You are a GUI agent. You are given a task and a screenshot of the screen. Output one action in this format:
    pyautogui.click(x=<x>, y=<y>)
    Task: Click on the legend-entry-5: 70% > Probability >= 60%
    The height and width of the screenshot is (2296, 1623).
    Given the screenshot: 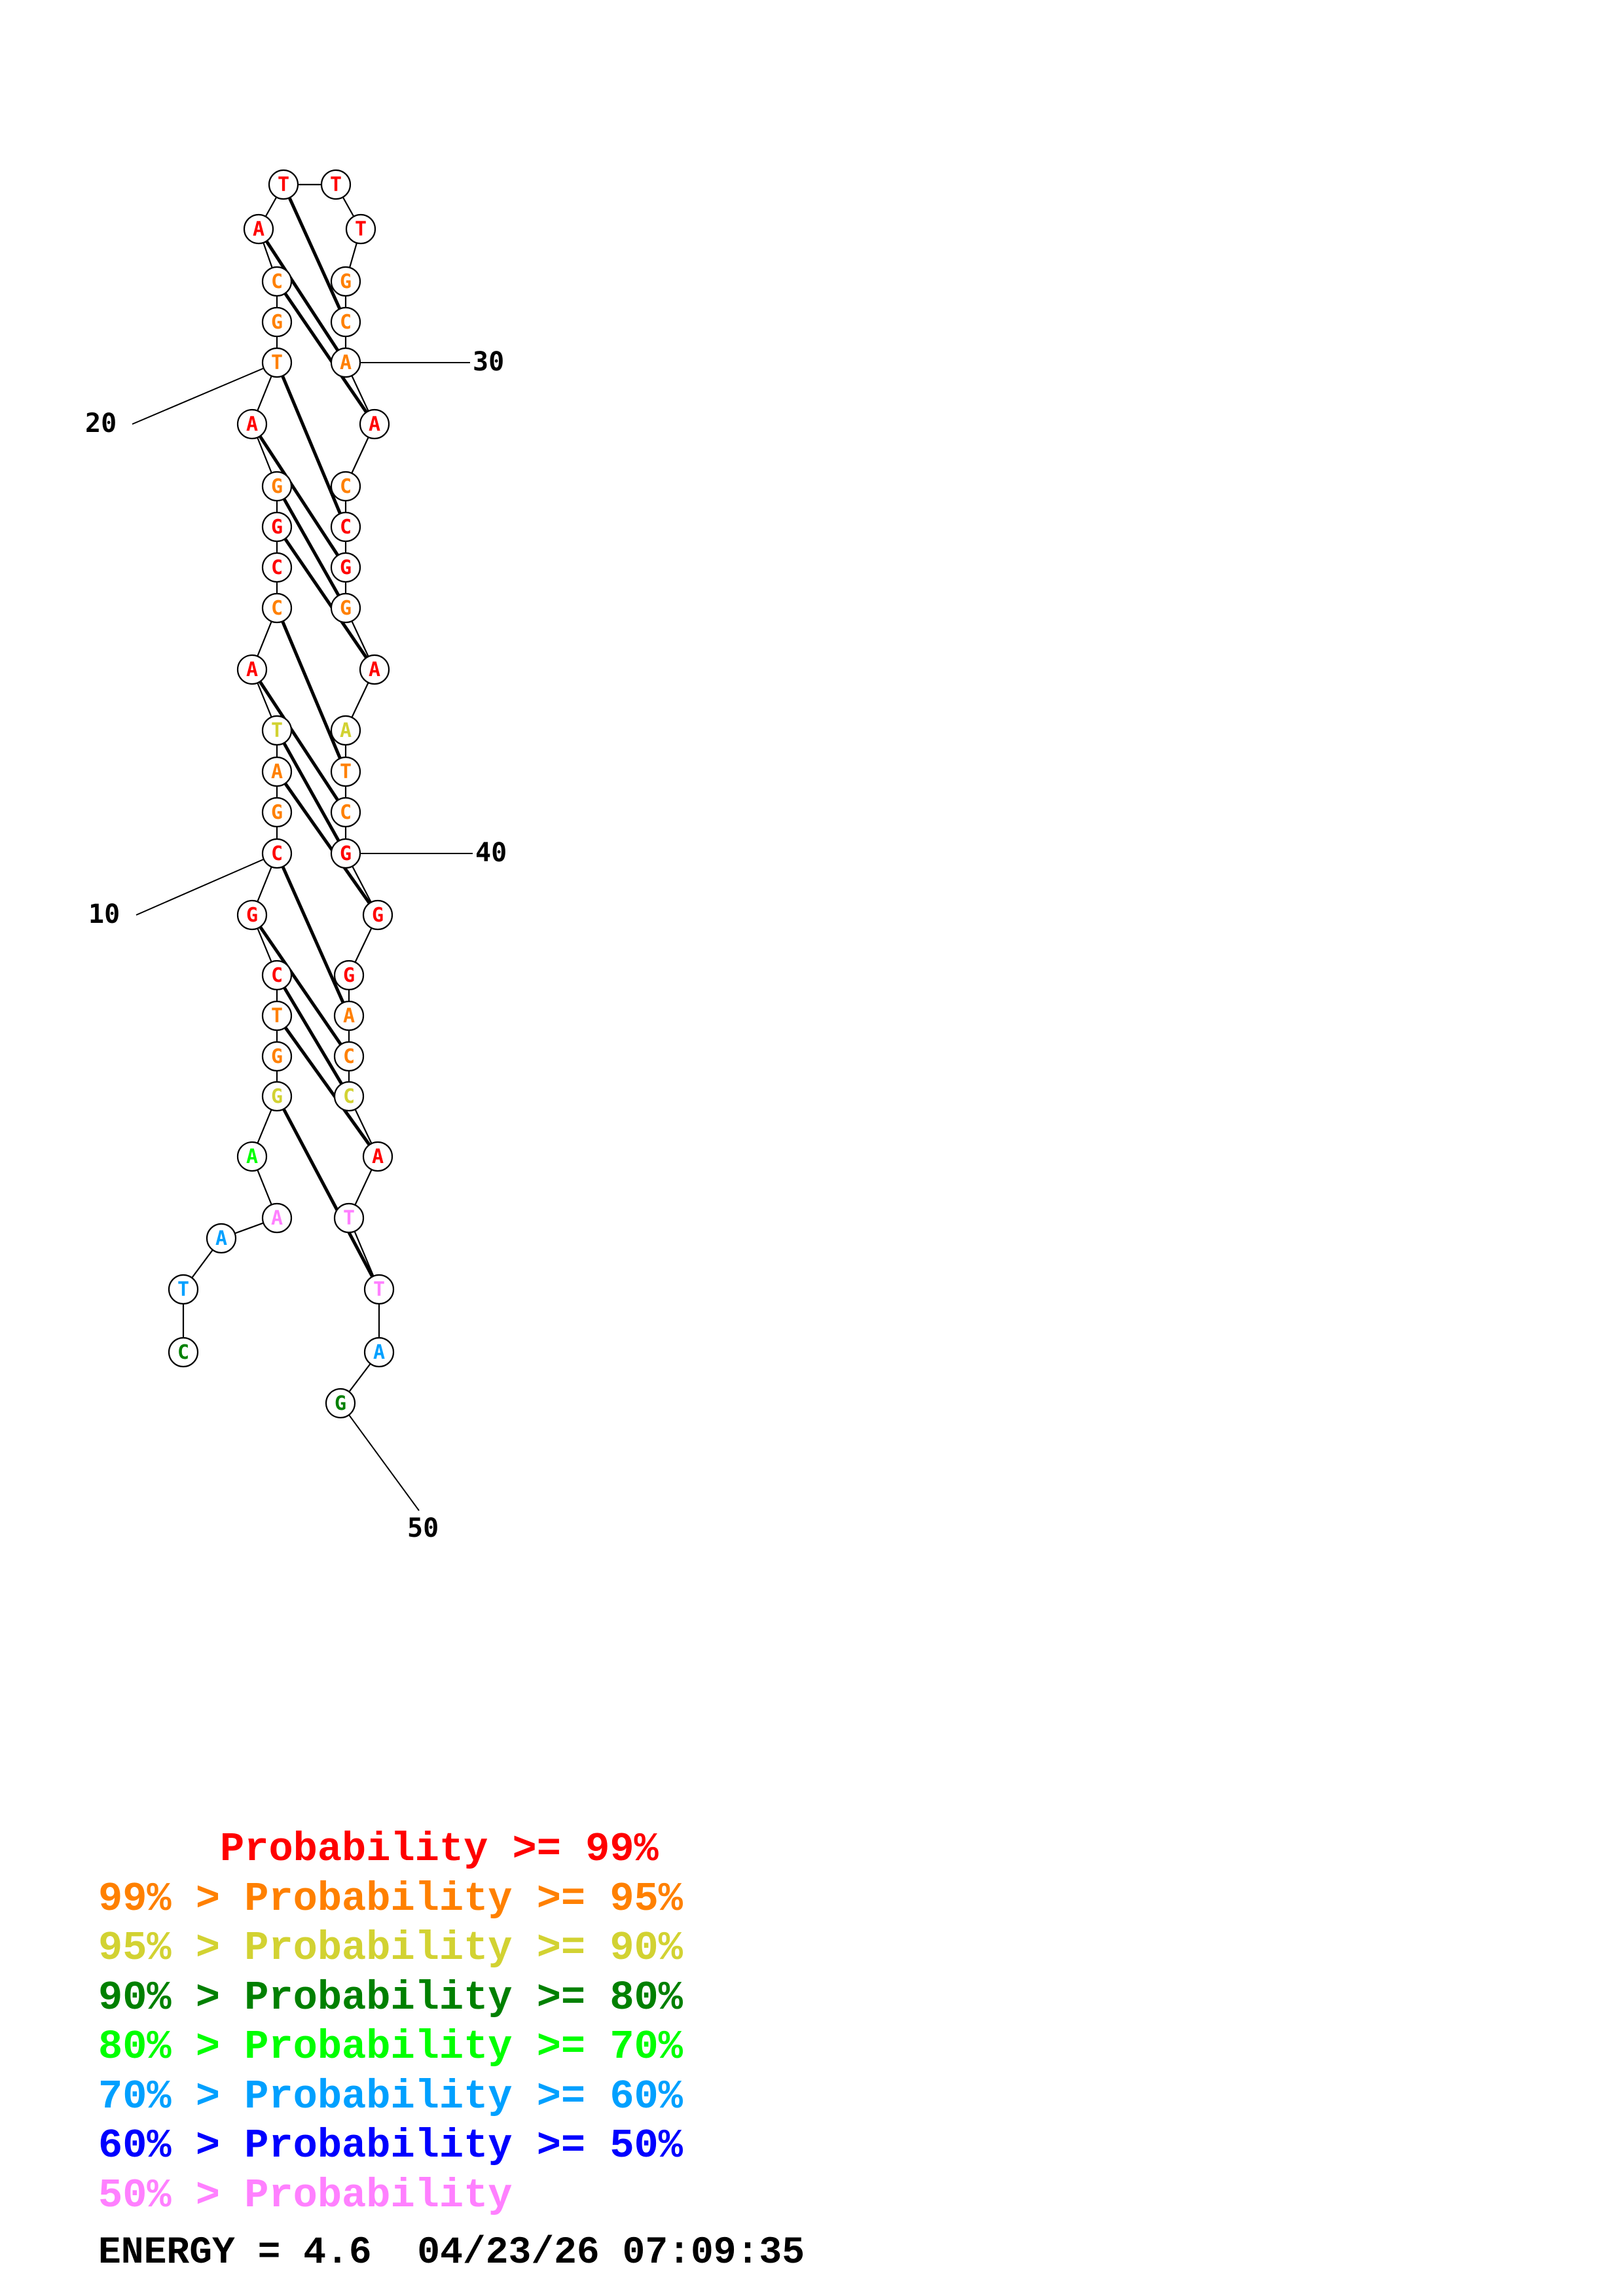 What is the action you would take?
    pyautogui.click(x=390, y=2096)
    